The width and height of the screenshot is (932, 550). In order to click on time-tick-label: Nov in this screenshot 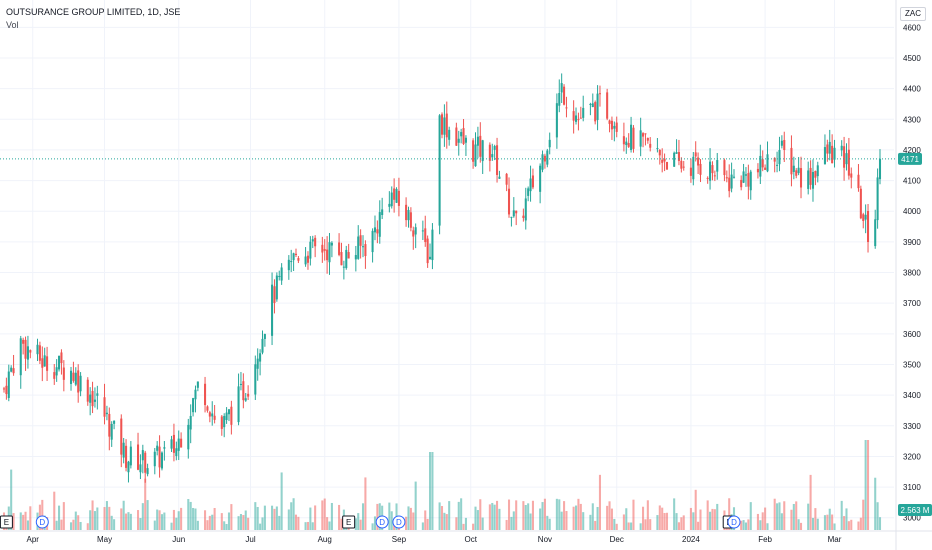, I will do `click(545, 539)`.